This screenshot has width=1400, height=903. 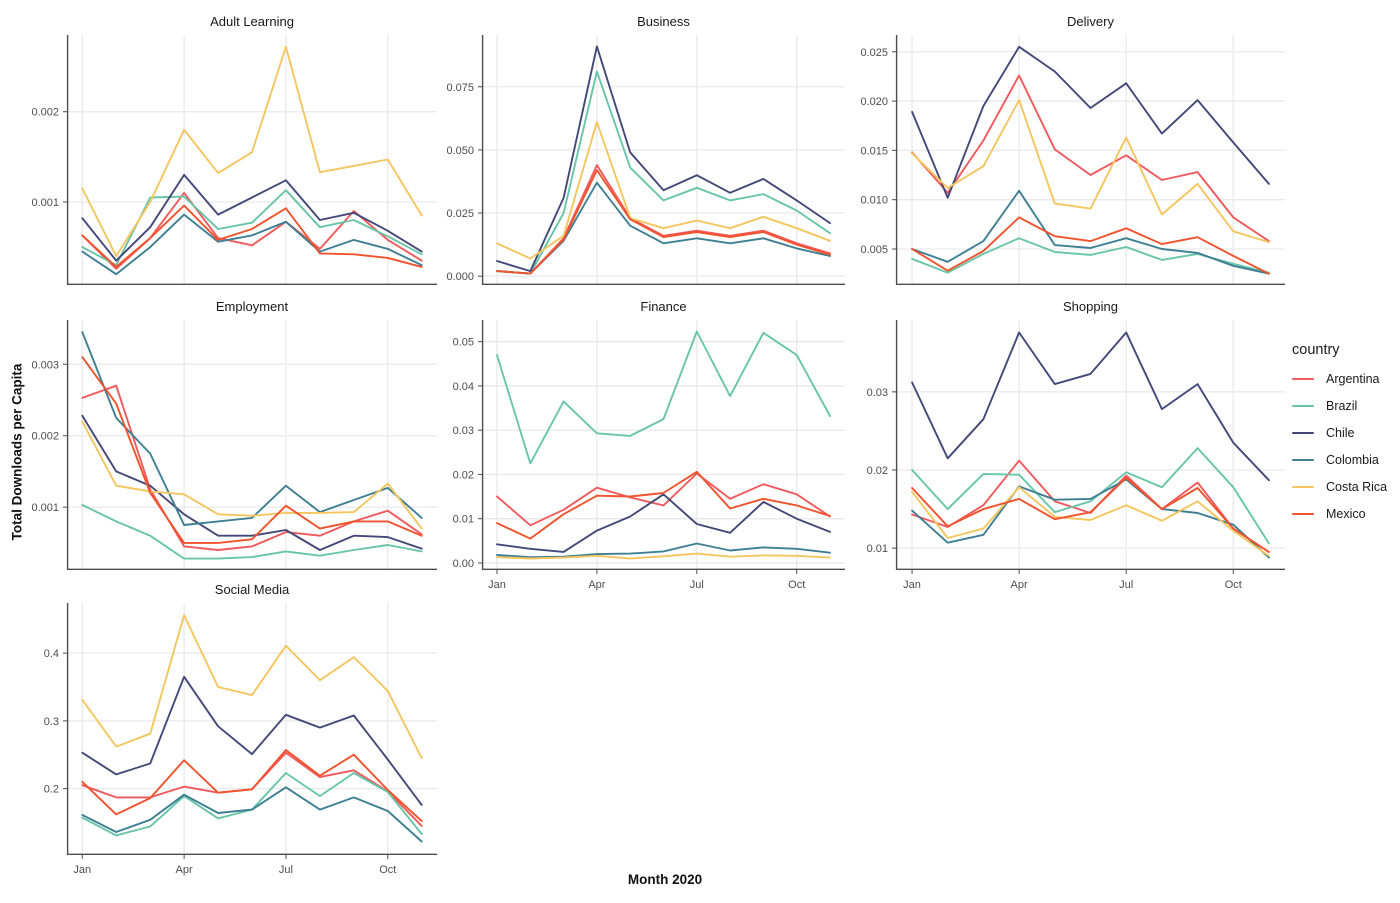 I want to click on y-tick-label: 0.2, so click(x=51, y=790).